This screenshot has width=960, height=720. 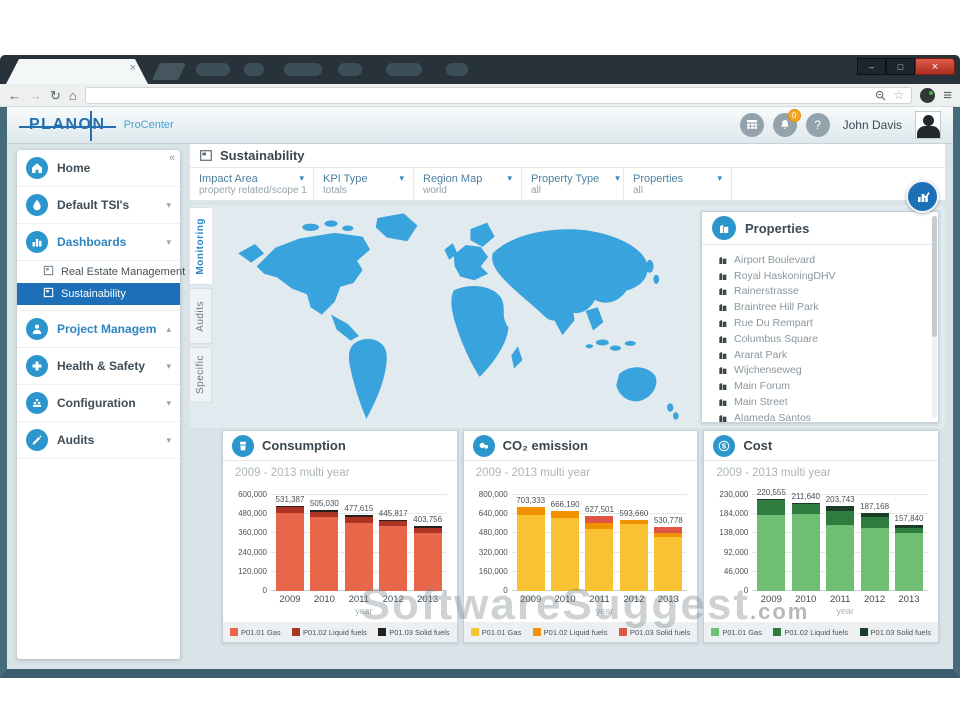 I want to click on property-item-wijchenseweg: Wijchenseweg, so click(x=826, y=371).